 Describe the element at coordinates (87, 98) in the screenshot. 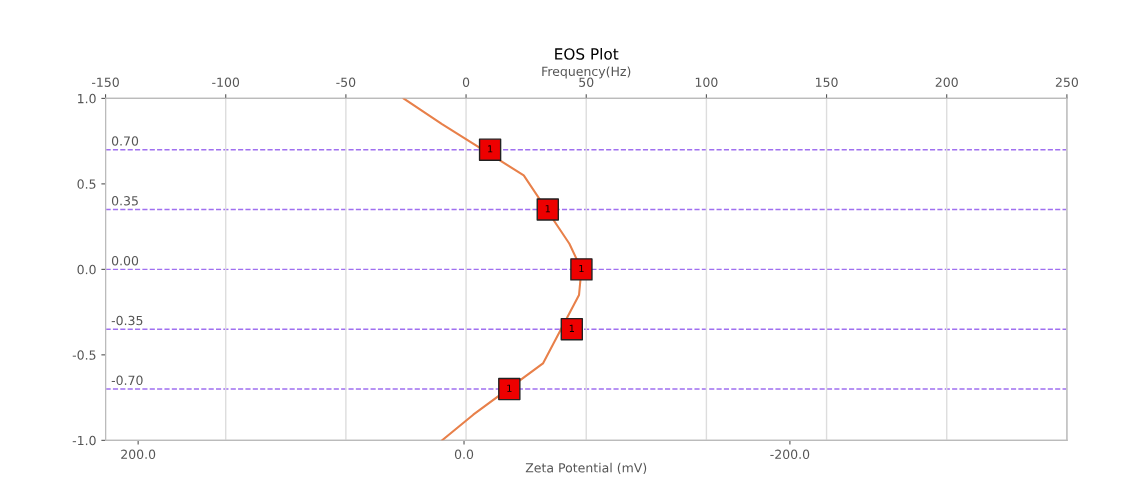

I see `y-tick-label: 1.0` at that location.